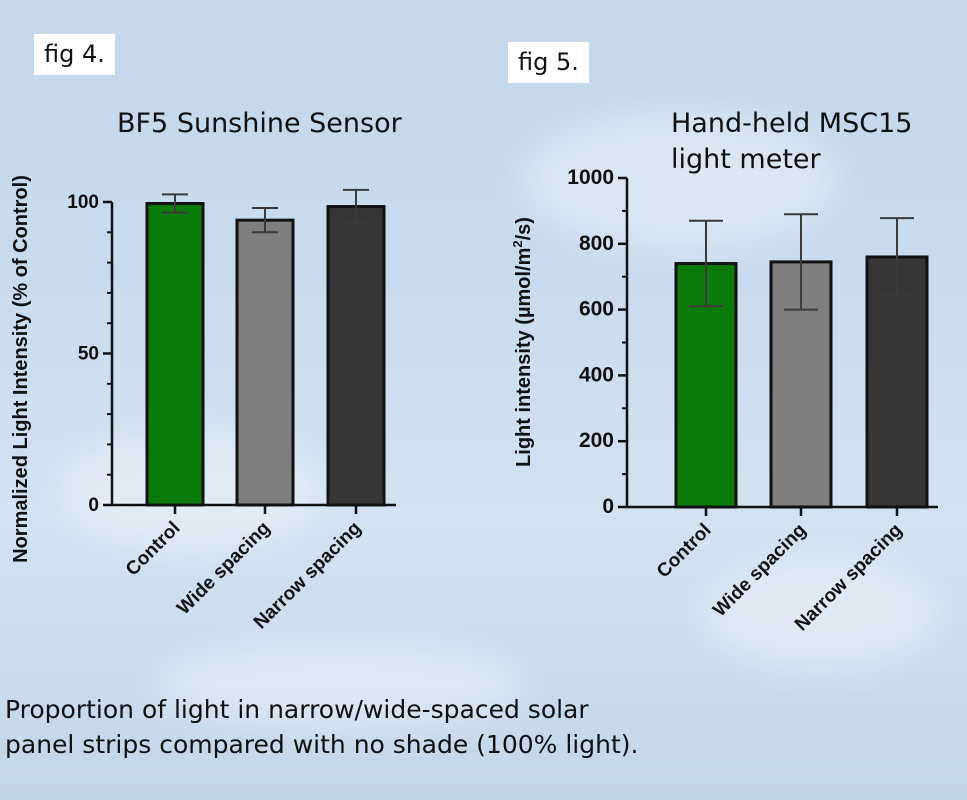  I want to click on fig5-label: fig 5., so click(548, 62).